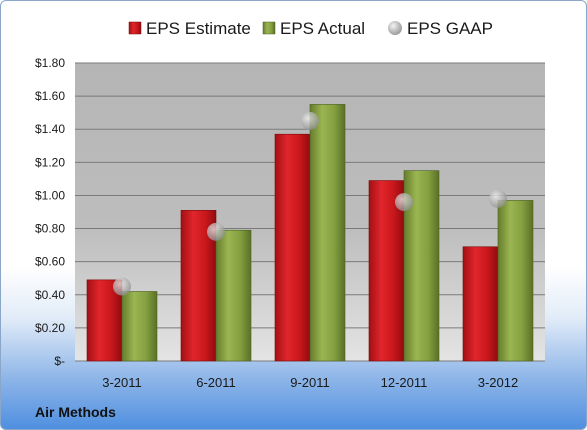 The image size is (587, 430). I want to click on legend-label-eps-estimate: EPS Estimate, so click(198, 28).